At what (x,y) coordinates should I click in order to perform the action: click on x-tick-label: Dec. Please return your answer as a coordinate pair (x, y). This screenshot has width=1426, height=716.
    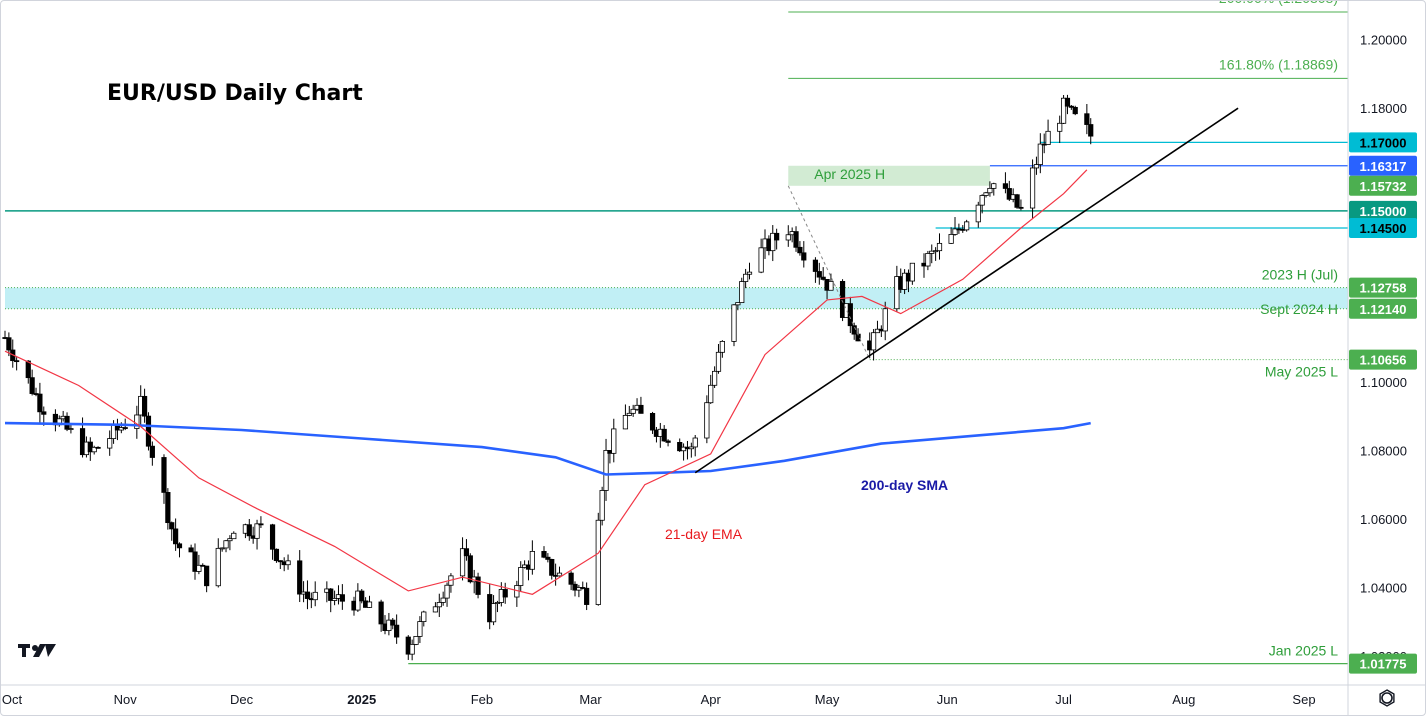
    Looking at the image, I should click on (242, 699).